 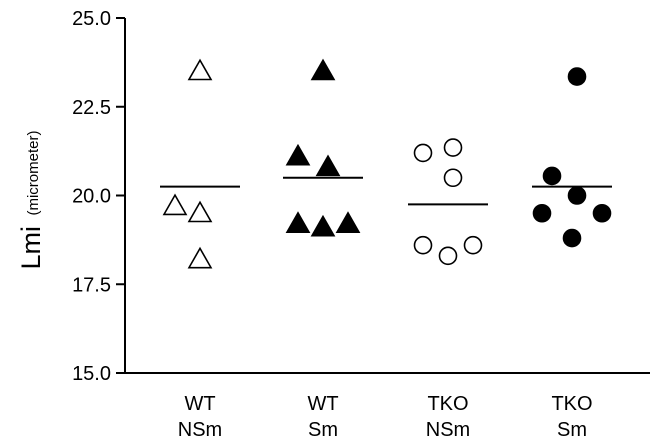 I want to click on y-tick-label-0: 15.0, so click(x=91, y=374).